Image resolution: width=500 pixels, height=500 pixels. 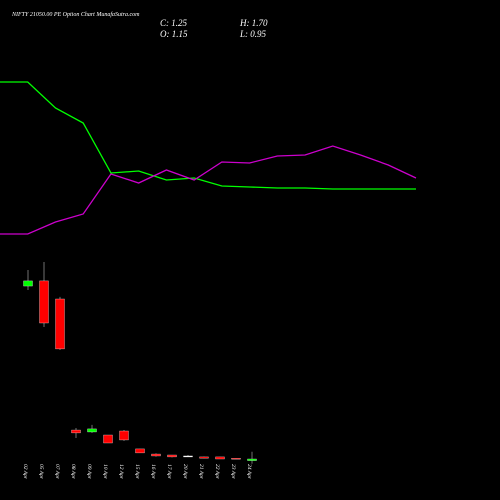 What do you see at coordinates (233, 472) in the screenshot?
I see `x-tick-label: 23 Apr` at bounding box center [233, 472].